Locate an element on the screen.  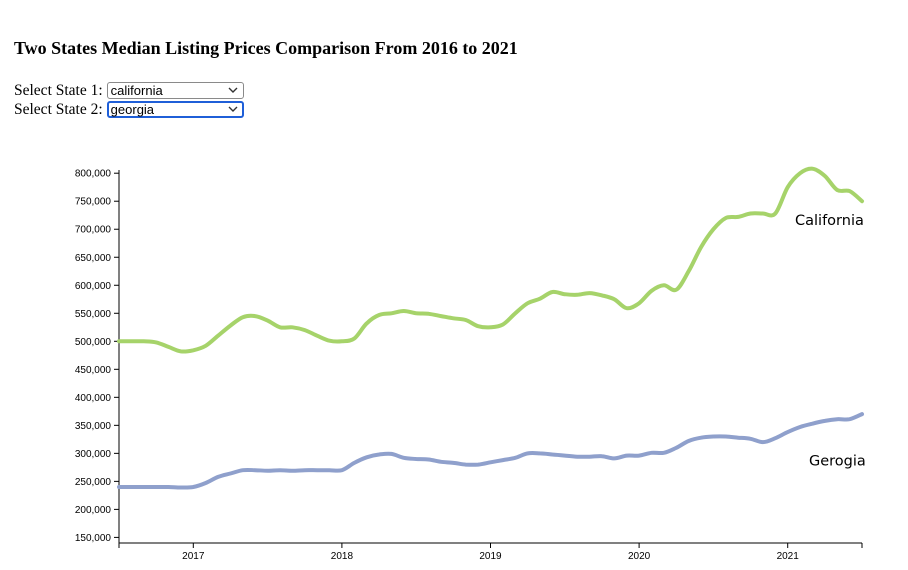
y-tick-label: 450,000 is located at coordinates (93, 370).